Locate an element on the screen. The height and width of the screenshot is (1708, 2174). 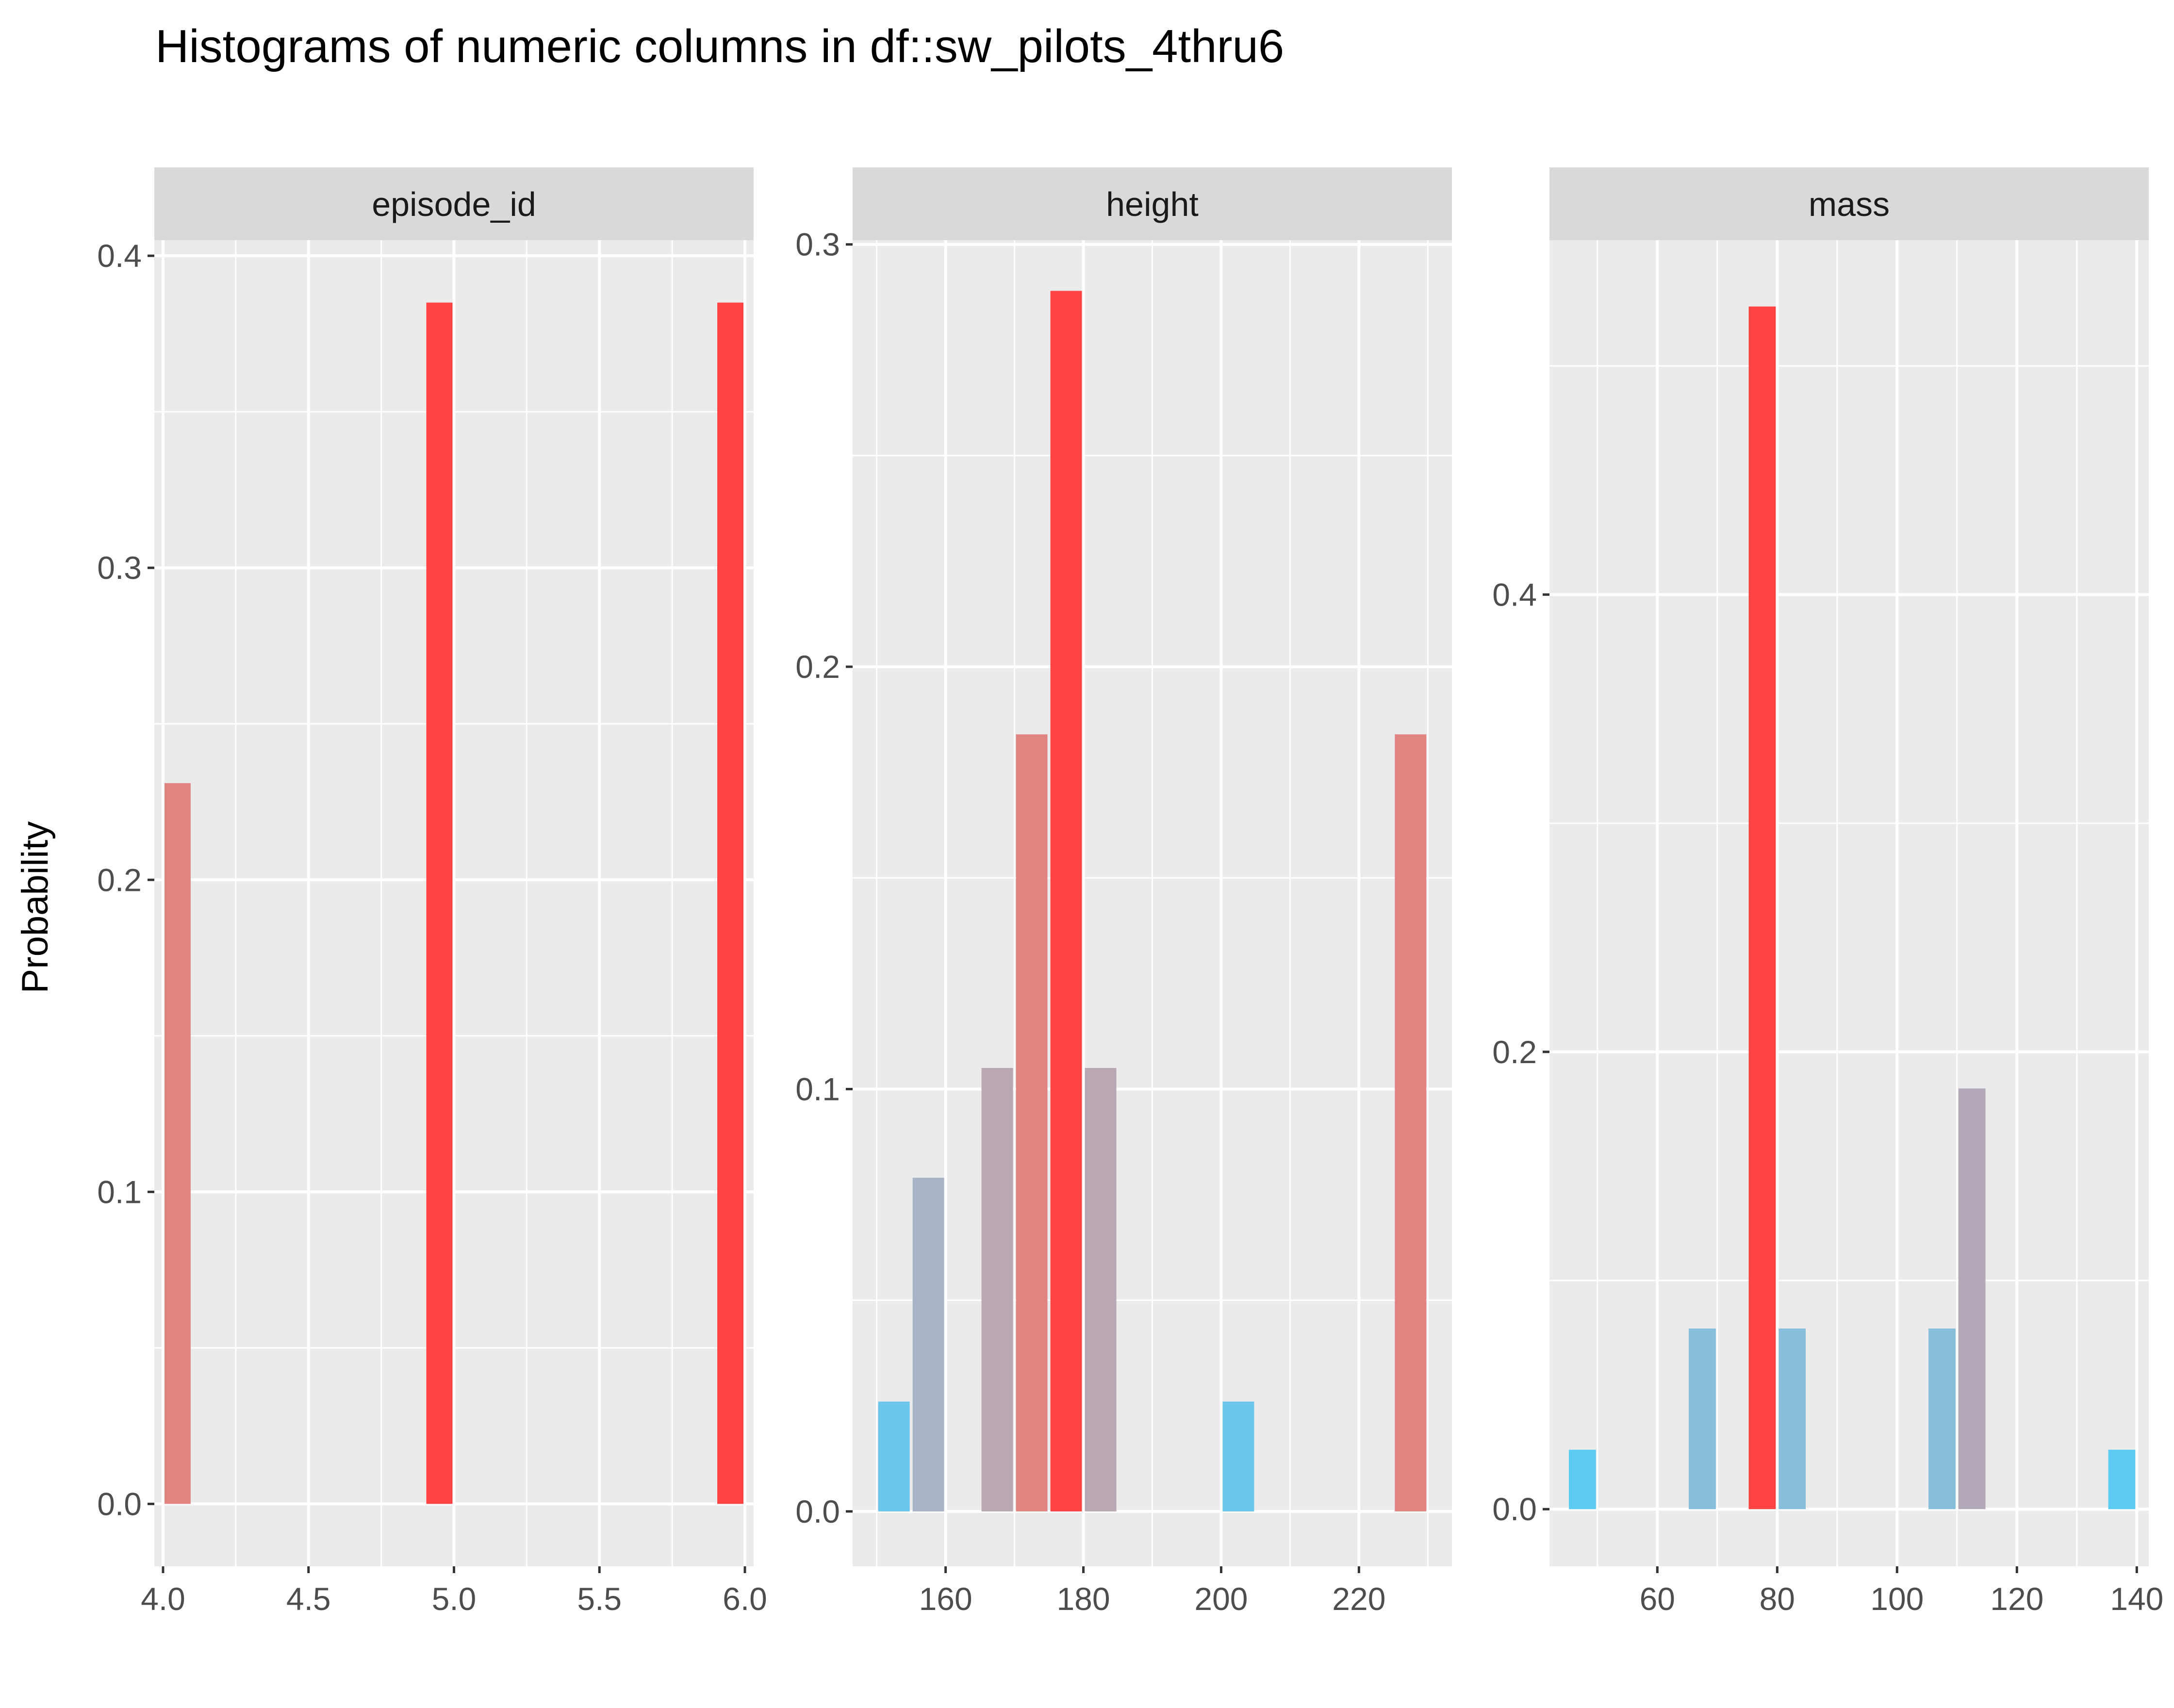
panel-1-y-tick-label: 0.1 is located at coordinates (119, 1192).